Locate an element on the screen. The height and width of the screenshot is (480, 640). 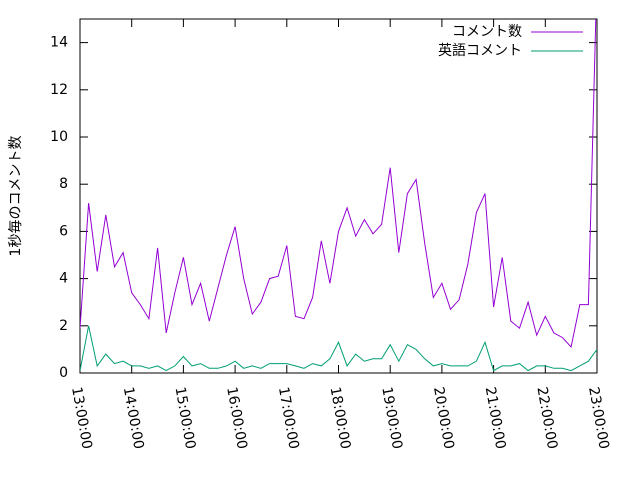
x-tick-label: 18:00:00 is located at coordinates (340, 418).